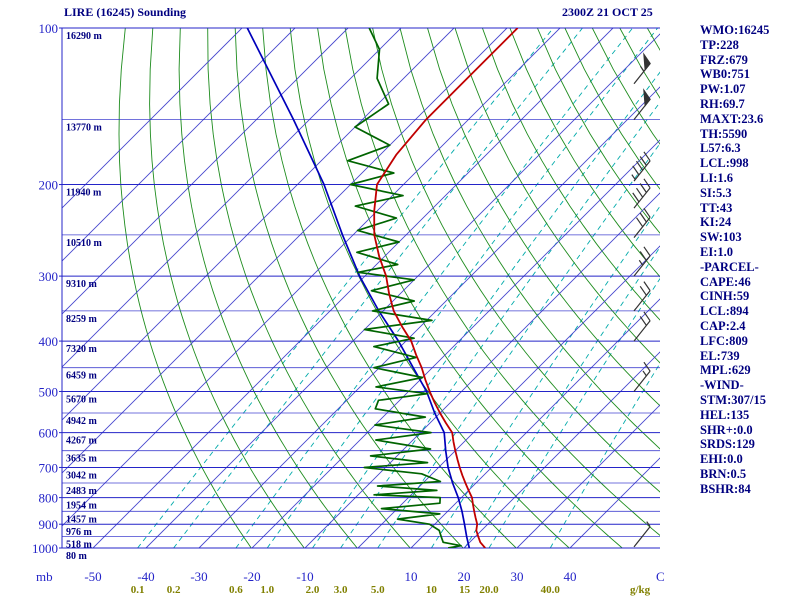  What do you see at coordinates (570, 576) in the screenshot?
I see `temp-tick-label: 40` at bounding box center [570, 576].